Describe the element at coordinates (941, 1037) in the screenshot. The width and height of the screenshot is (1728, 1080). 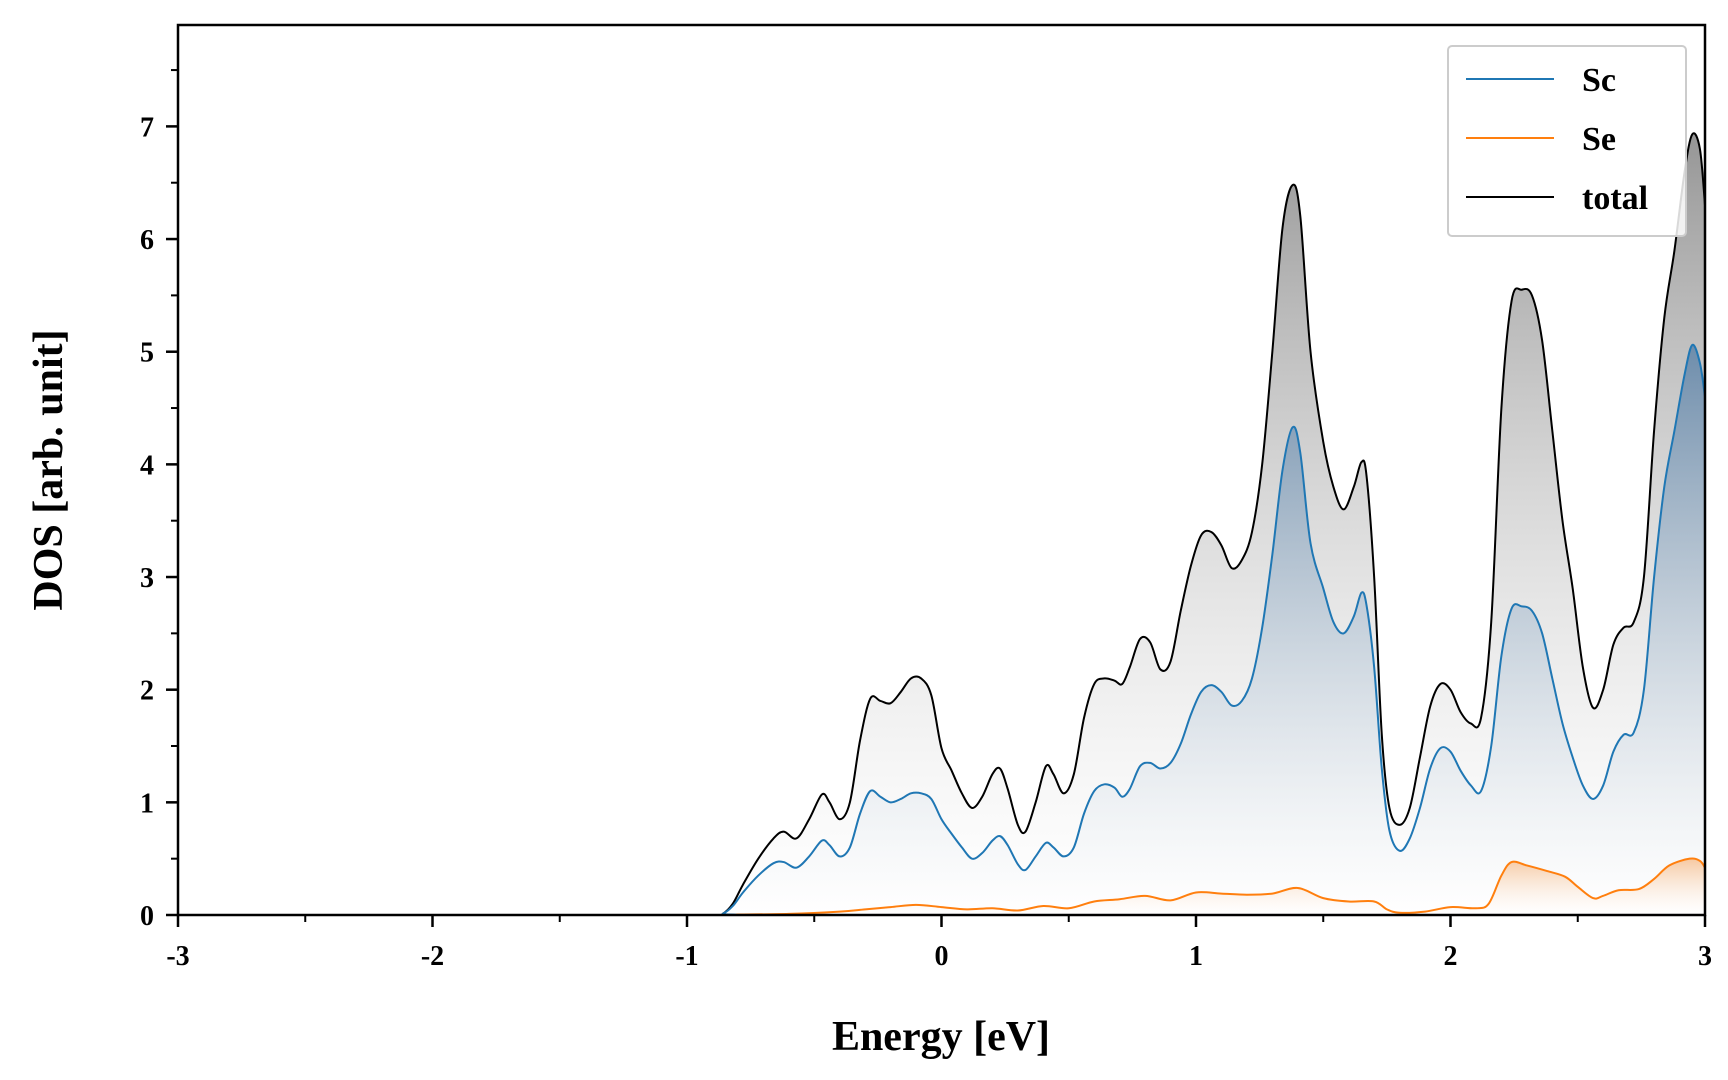
I see `x-axis-label: Energy [eV]` at that location.